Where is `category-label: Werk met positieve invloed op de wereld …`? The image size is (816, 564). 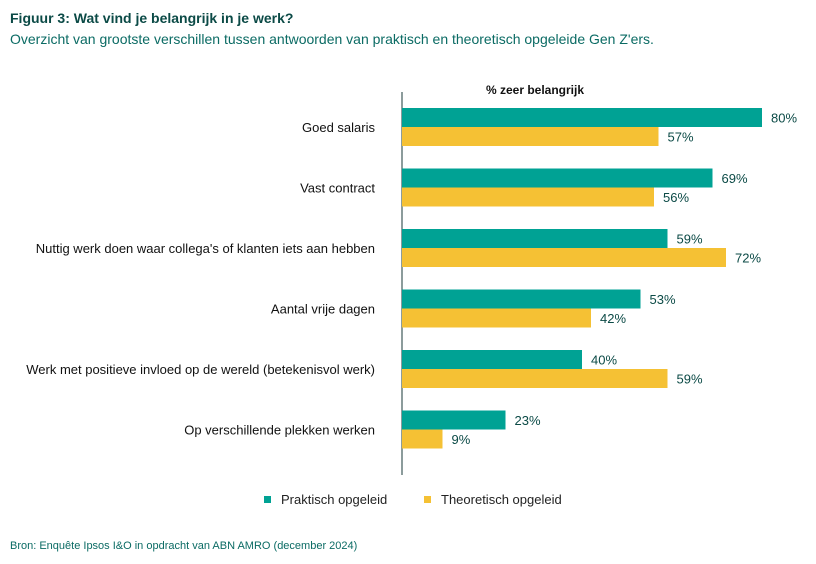
category-label: Werk met positieve invloed op de wereld … is located at coordinates (200, 369).